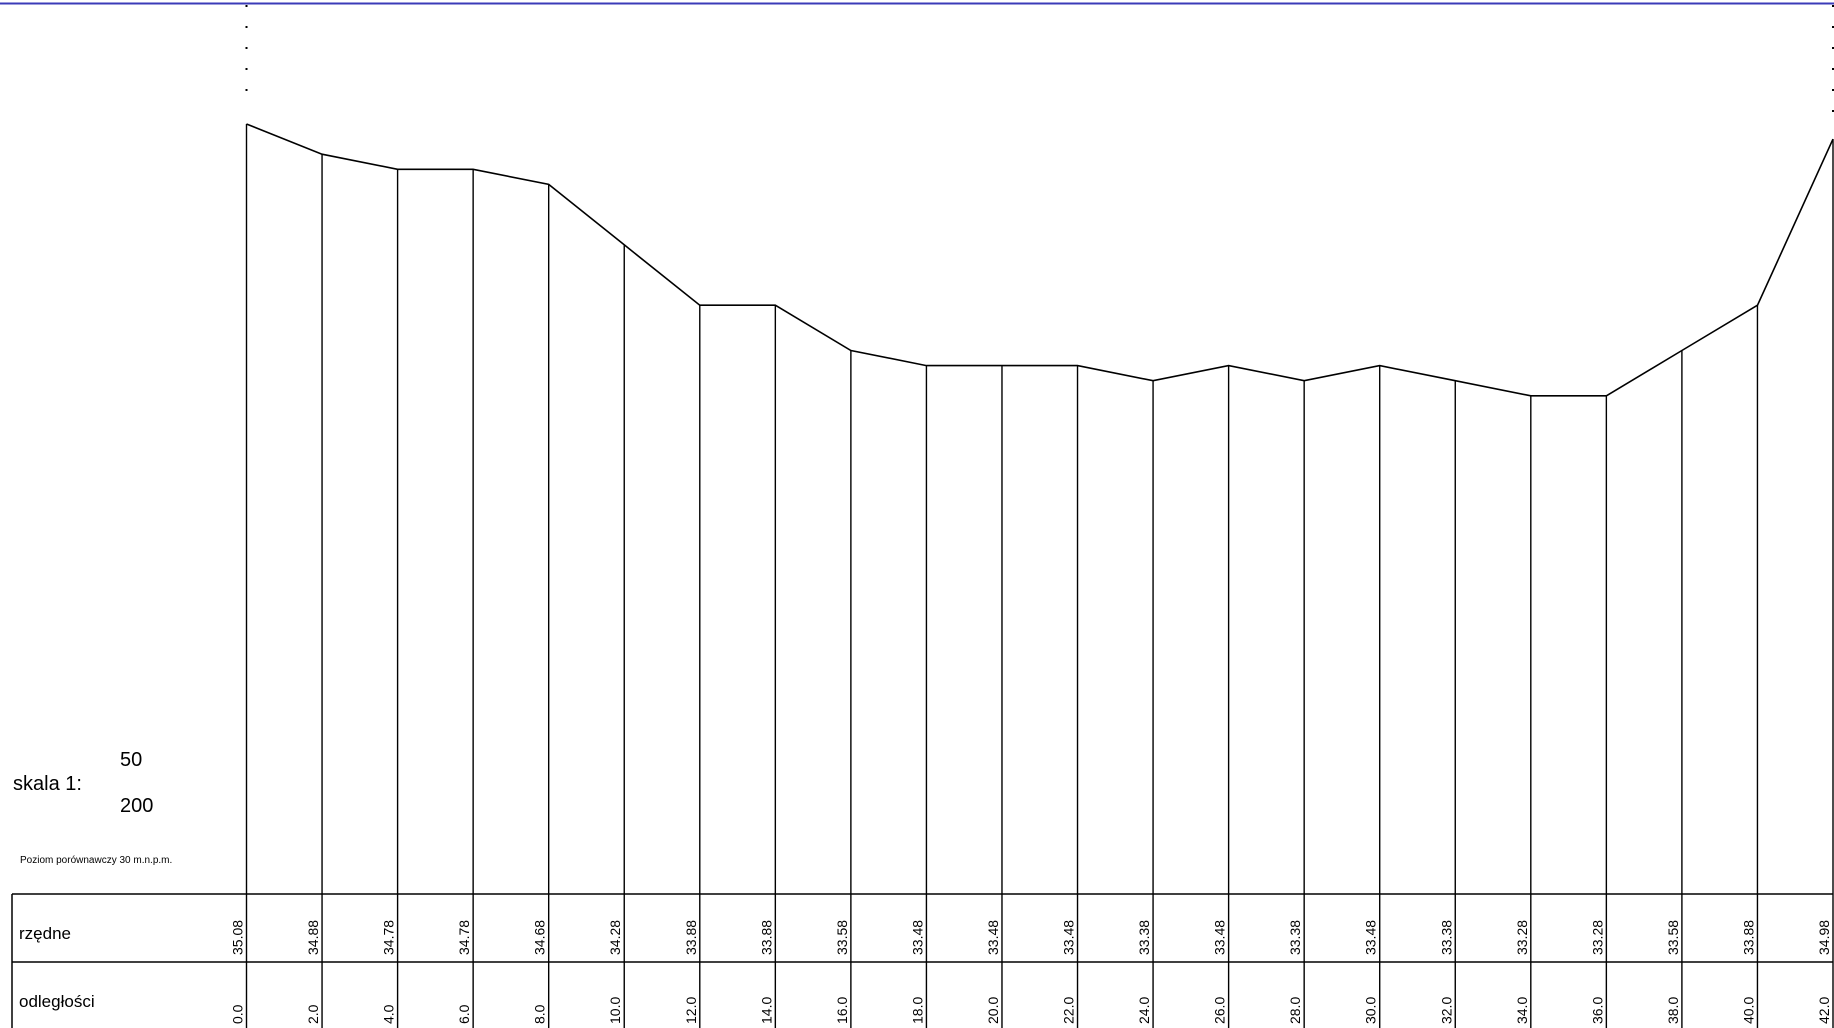 The height and width of the screenshot is (1028, 1834). What do you see at coordinates (993, 1010) in the screenshot?
I see `distance-value: 20.0` at bounding box center [993, 1010].